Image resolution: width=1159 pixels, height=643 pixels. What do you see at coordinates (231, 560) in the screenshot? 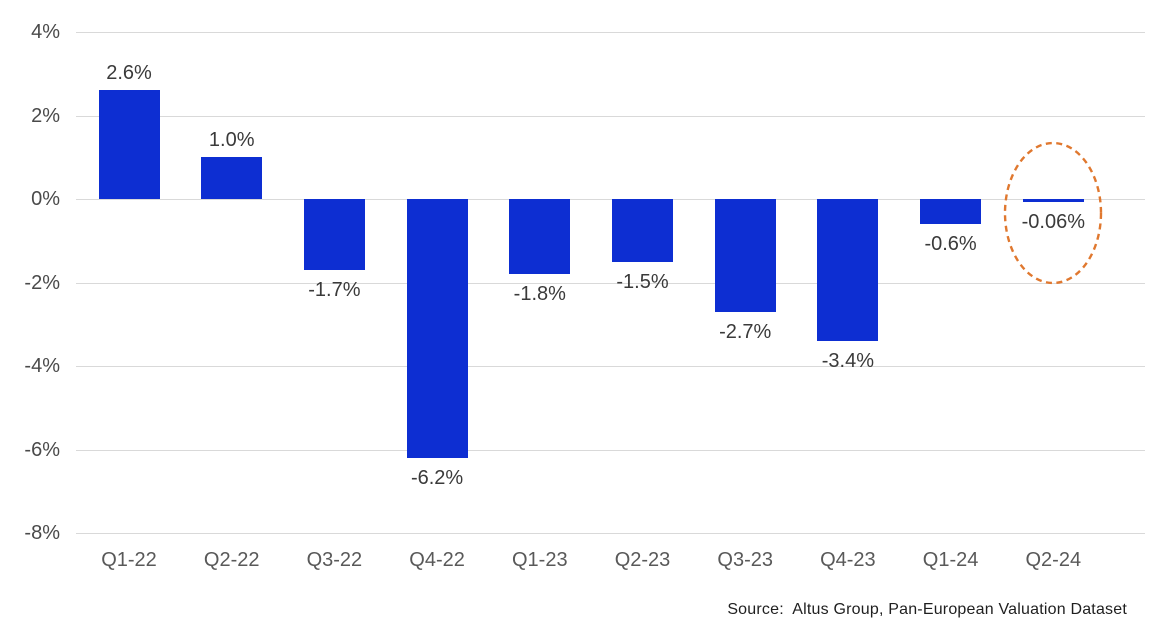
I see `x-axis-label: Q2-22` at bounding box center [231, 560].